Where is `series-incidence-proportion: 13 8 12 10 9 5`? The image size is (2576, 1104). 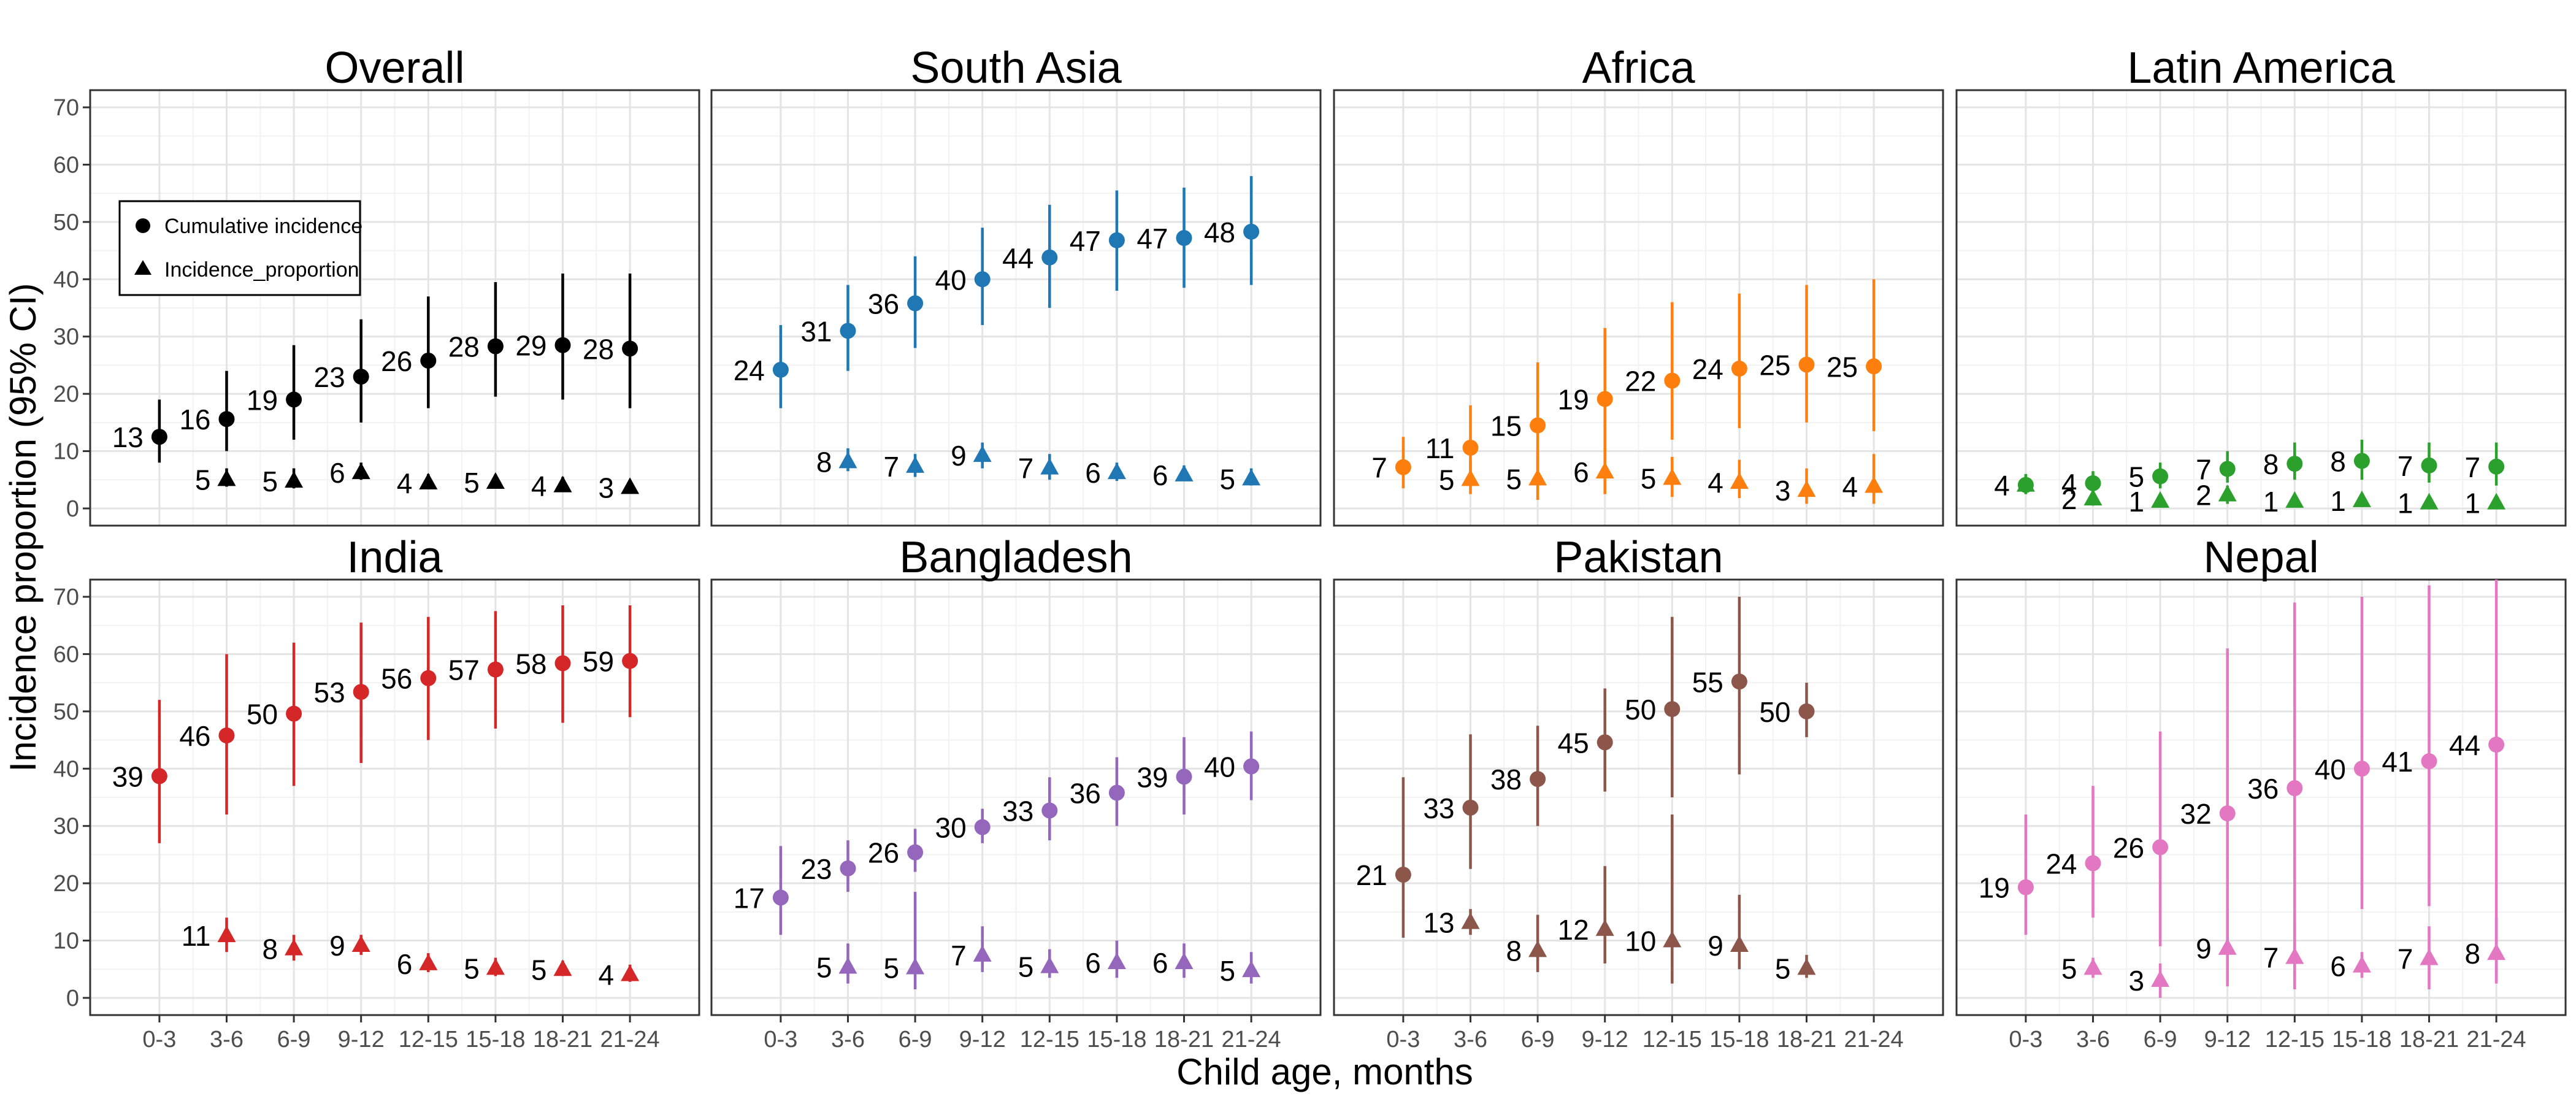 series-incidence-proportion: 13 8 12 10 9 5 is located at coordinates (1619, 899).